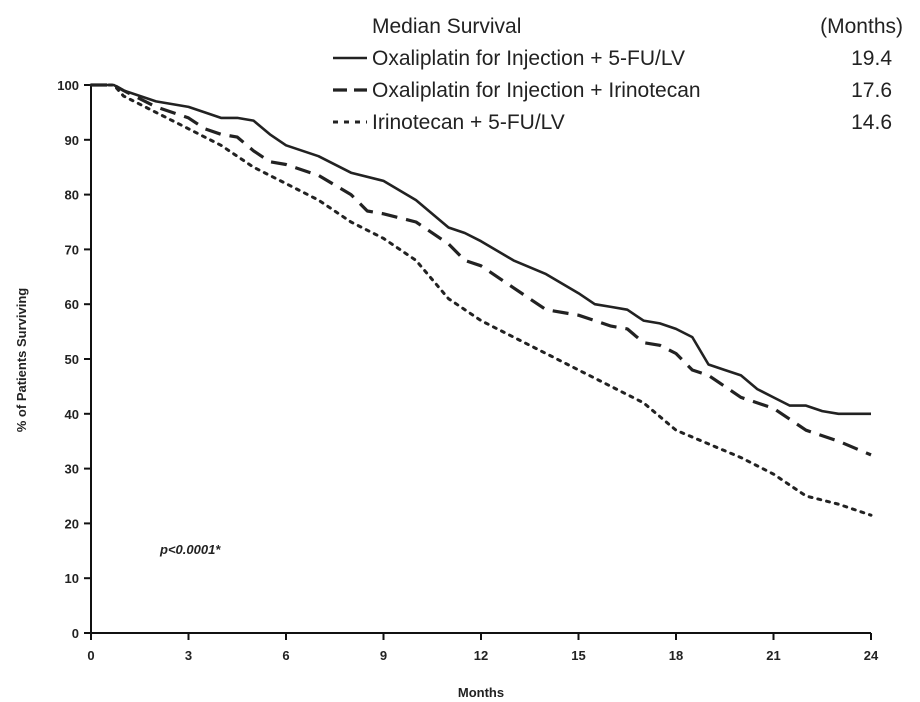 This screenshot has height=702, width=920. Describe the element at coordinates (481, 655) in the screenshot. I see `x-tick-label: 12` at that location.